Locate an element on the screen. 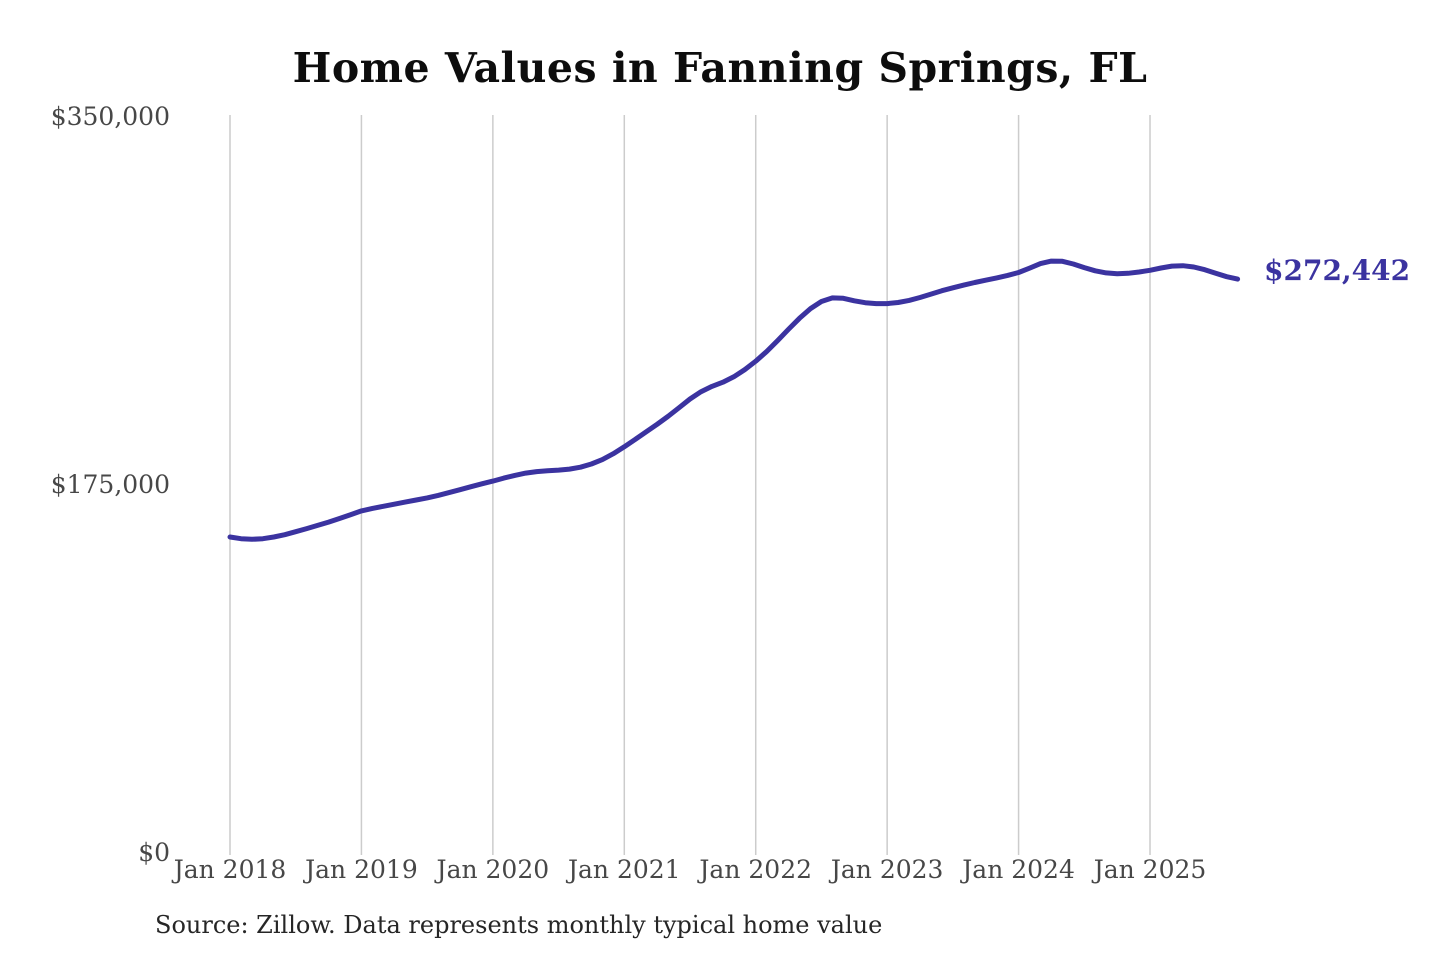  y-tick-0: $0 is located at coordinates (154, 852).